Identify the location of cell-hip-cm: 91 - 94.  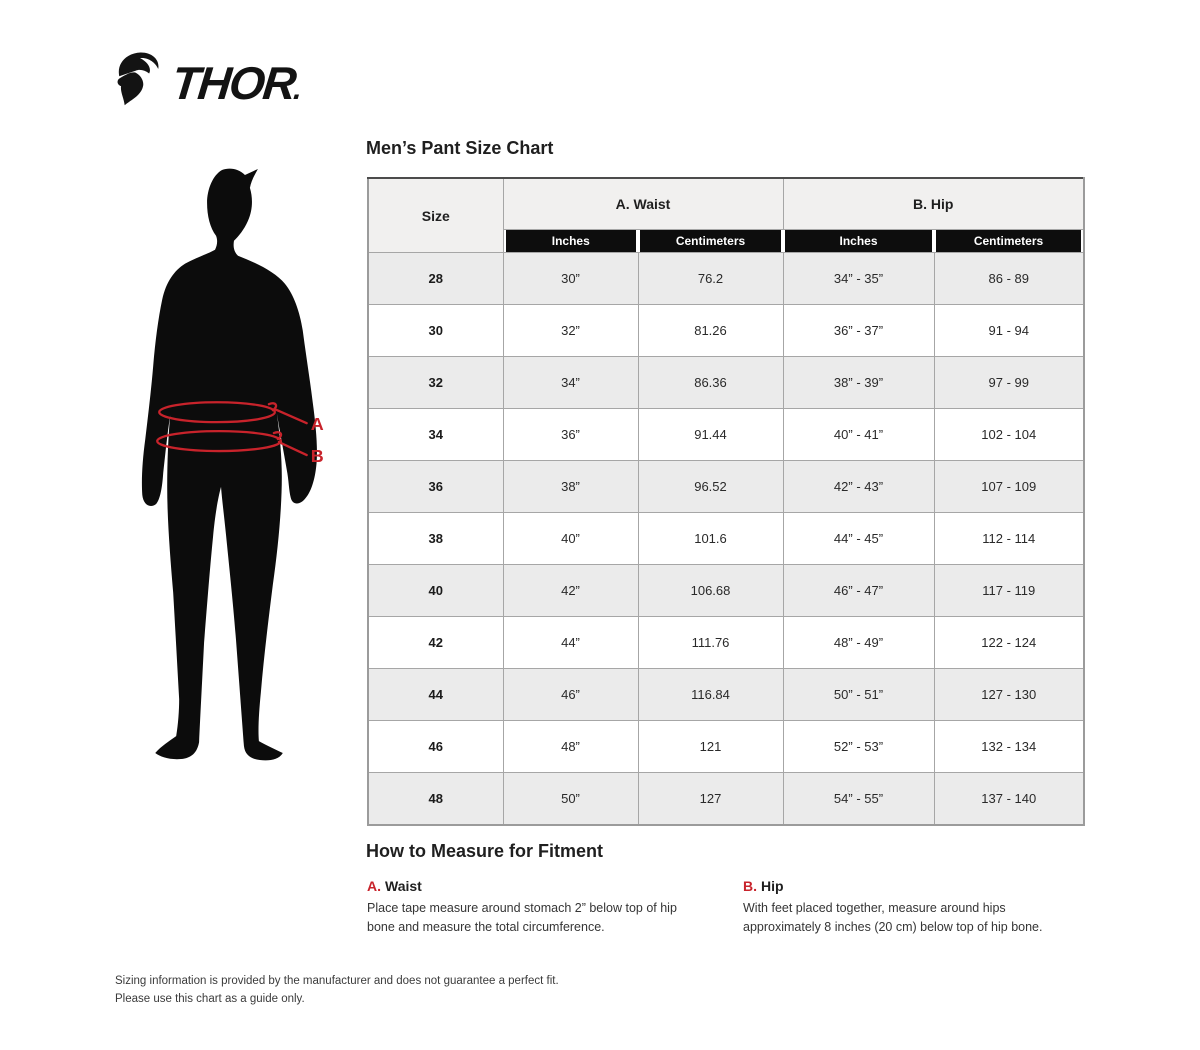
(1009, 330).